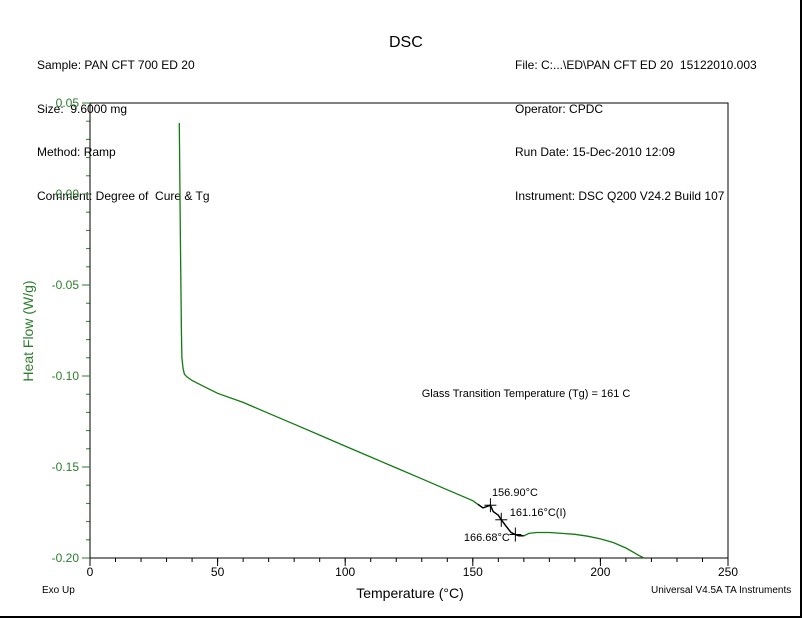  What do you see at coordinates (76, 152) in the screenshot?
I see `method-line: Method: Ramp` at bounding box center [76, 152].